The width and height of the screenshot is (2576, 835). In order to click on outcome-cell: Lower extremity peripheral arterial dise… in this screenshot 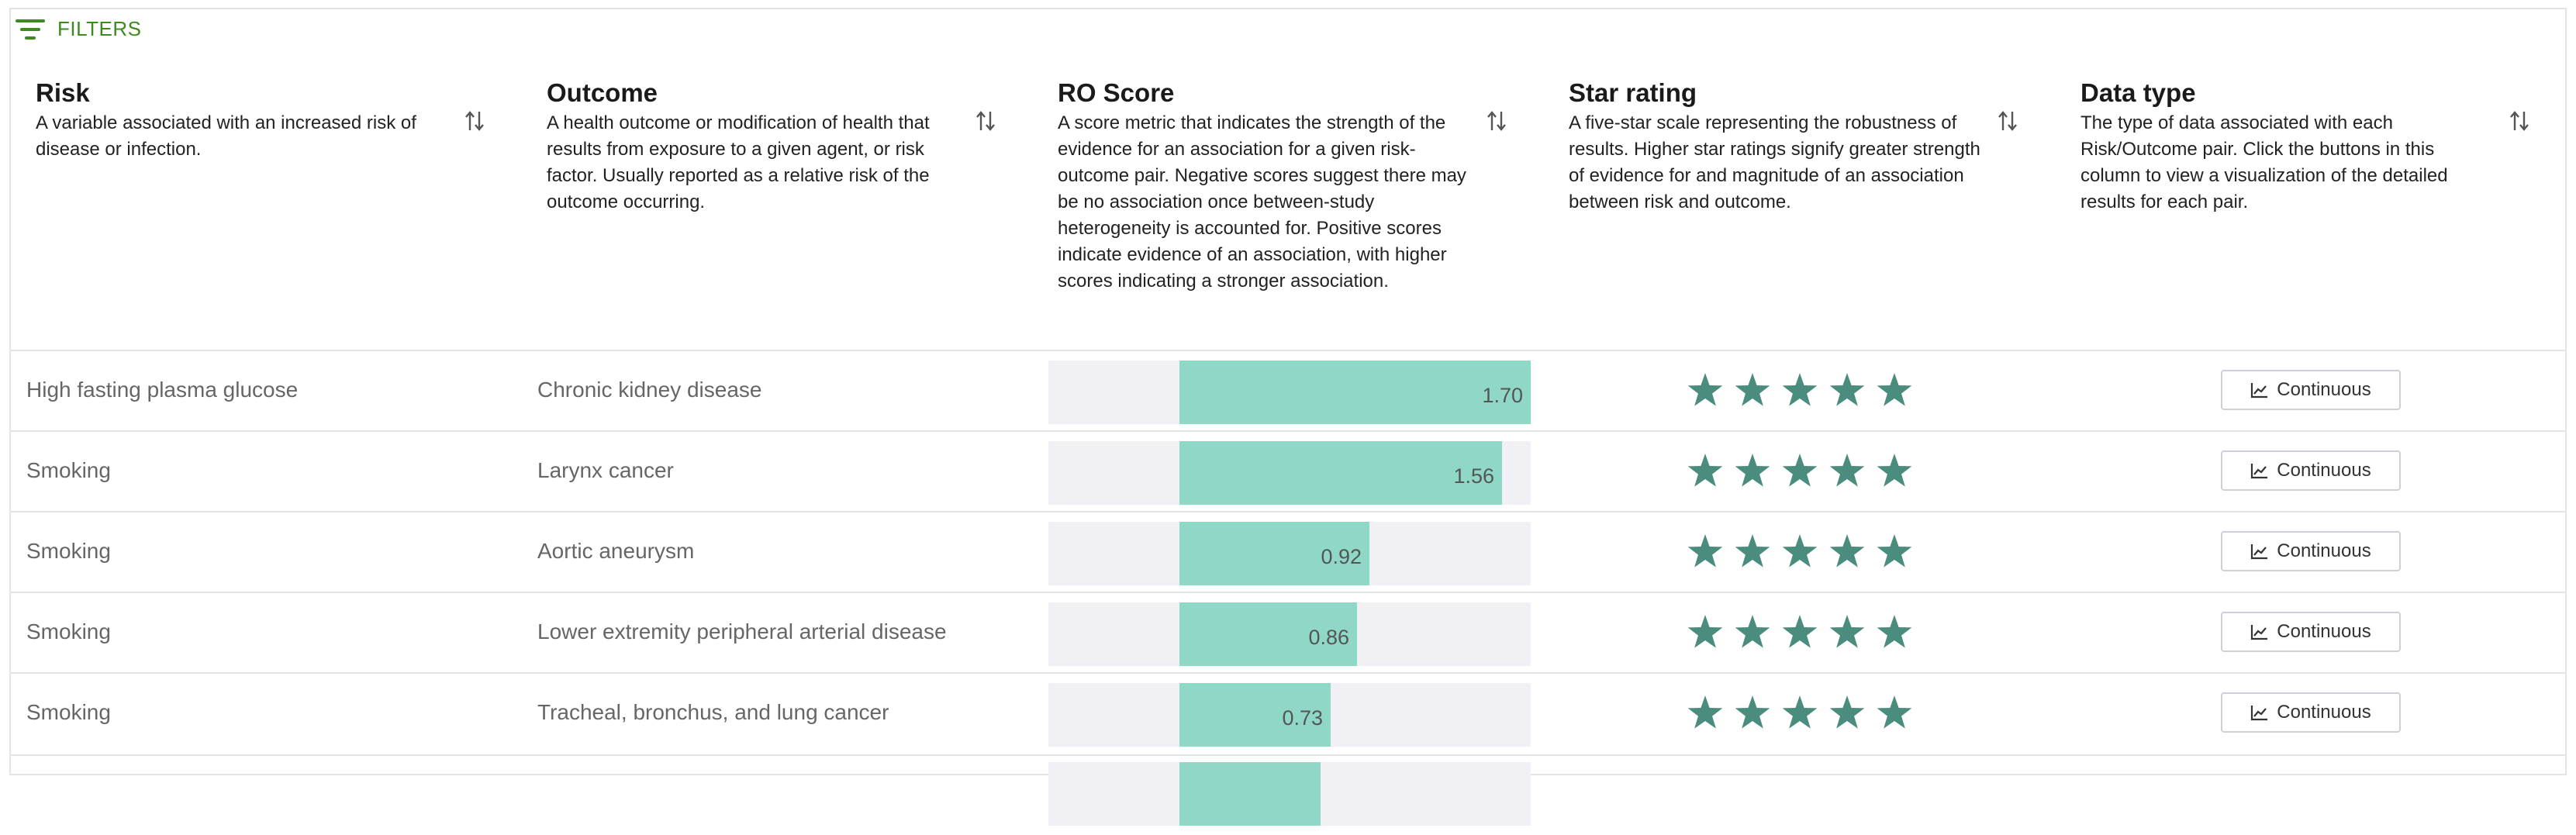, I will do `click(742, 631)`.